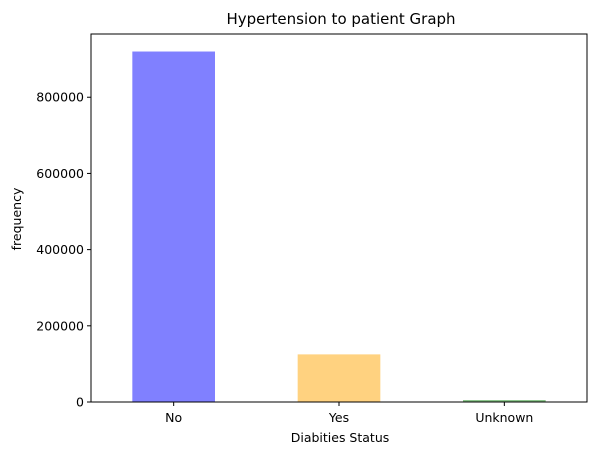  I want to click on y-tick-label: 0, so click(80, 402).